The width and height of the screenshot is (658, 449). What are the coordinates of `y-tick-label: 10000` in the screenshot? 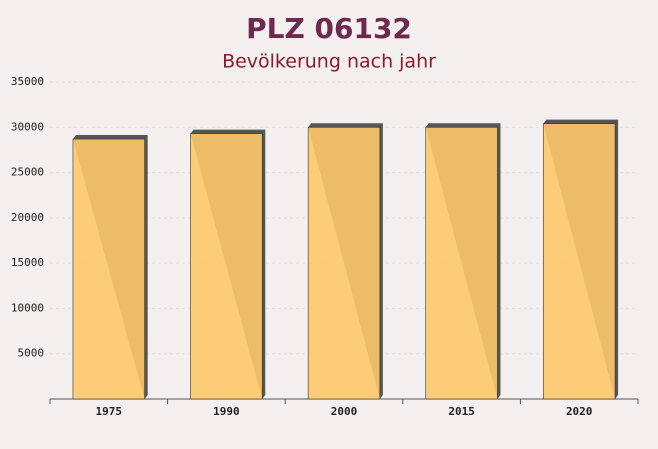 It's located at (27, 307).